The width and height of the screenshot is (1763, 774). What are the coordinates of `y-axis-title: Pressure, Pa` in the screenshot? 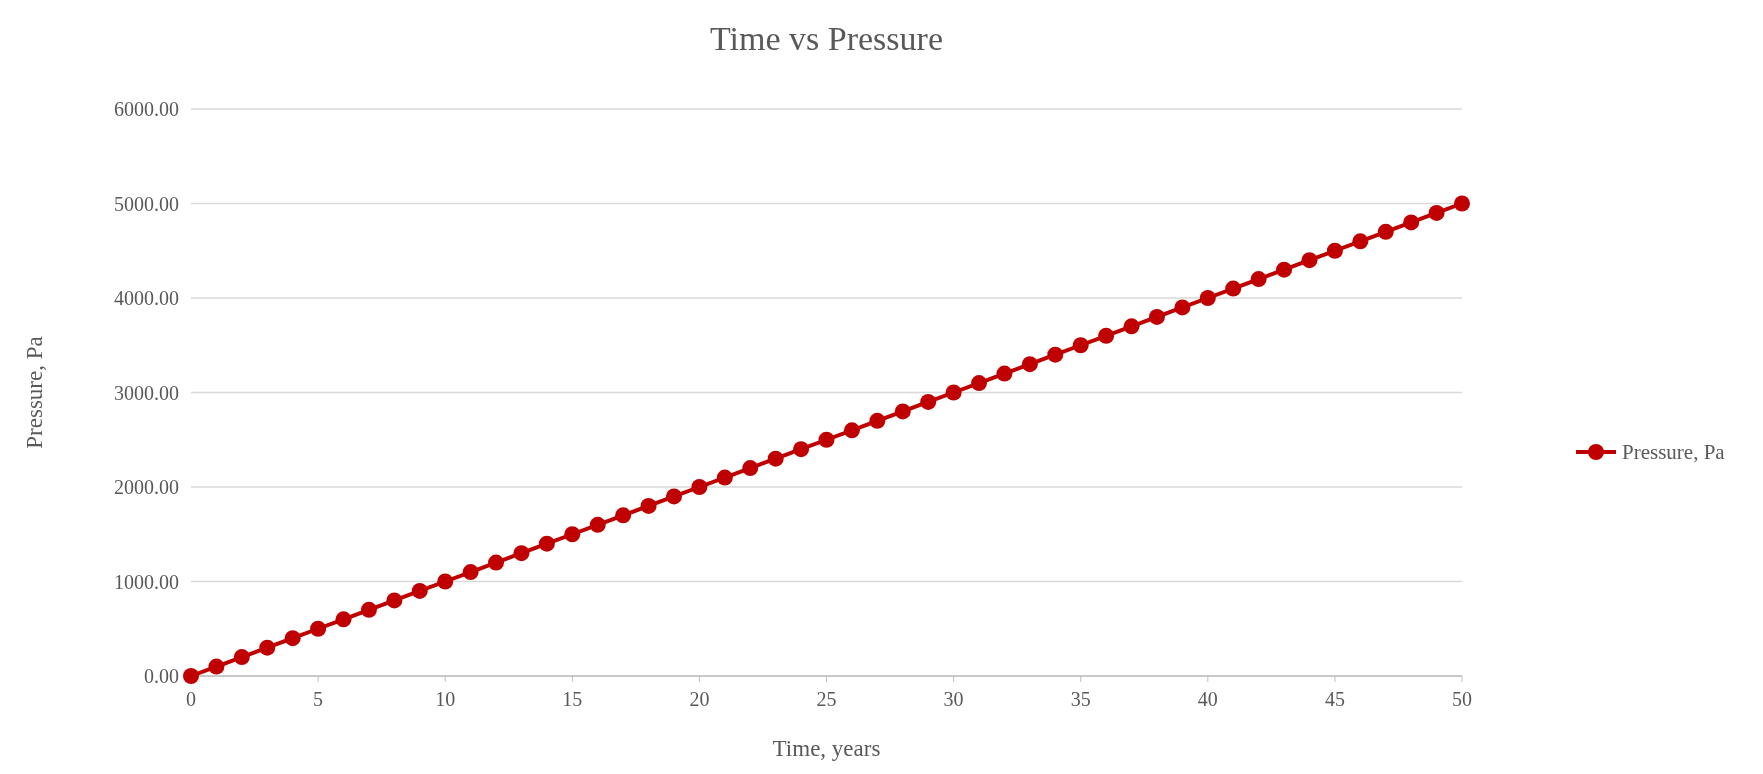 It's located at (34, 392).